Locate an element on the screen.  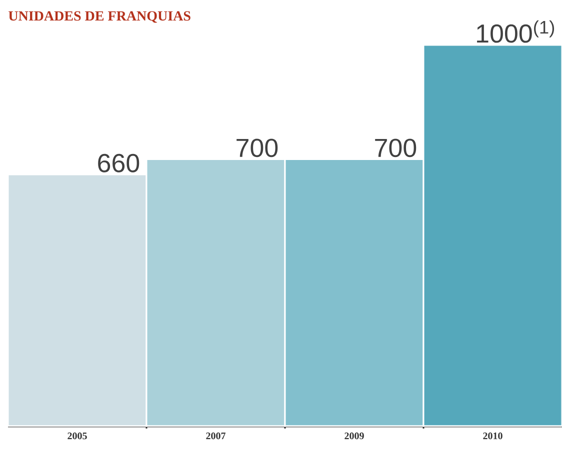
data-label: 660 is located at coordinates (119, 163).